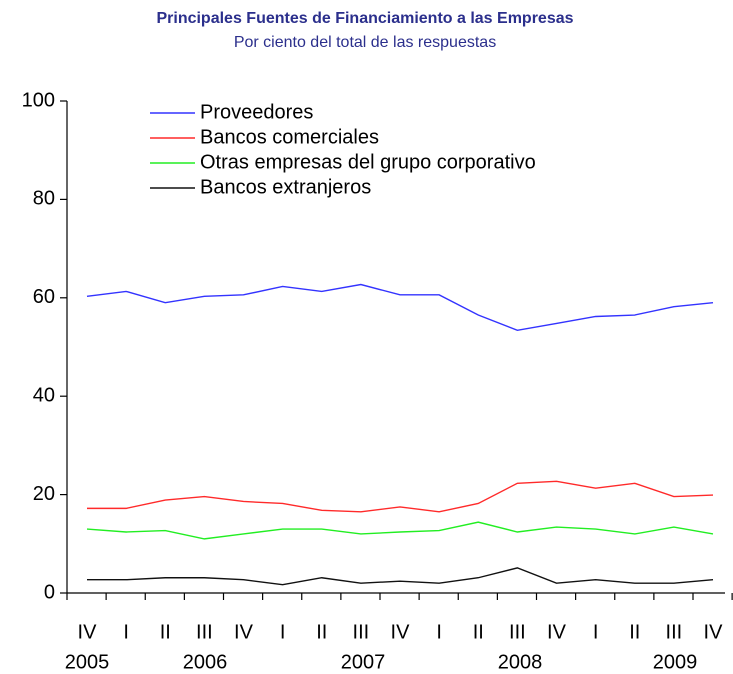 The image size is (733, 674). I want to click on chart-subtitle: Por ciento del total de las respuestas, so click(365, 42).